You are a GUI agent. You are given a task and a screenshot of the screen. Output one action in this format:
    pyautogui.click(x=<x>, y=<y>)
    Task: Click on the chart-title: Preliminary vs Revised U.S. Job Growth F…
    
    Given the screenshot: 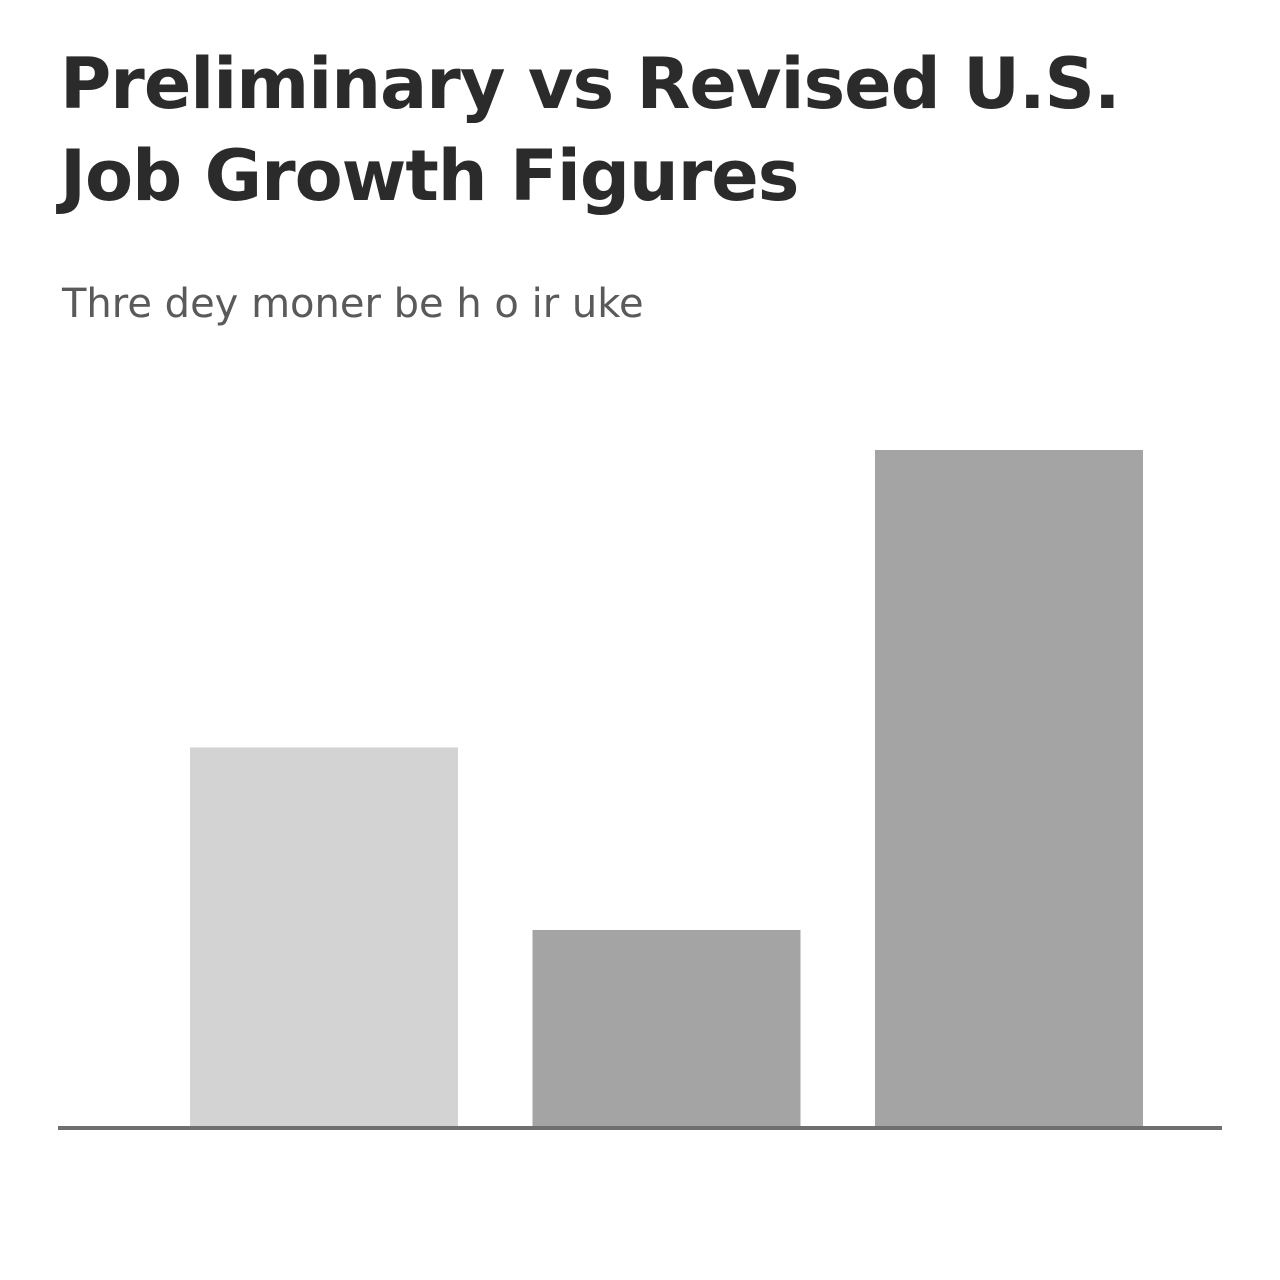 What is the action you would take?
    pyautogui.click(x=590, y=130)
    